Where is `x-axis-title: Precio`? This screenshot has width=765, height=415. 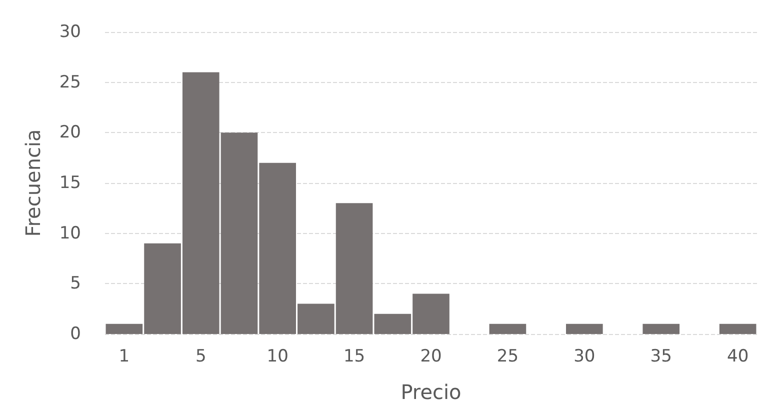 x-axis-title: Precio is located at coordinates (431, 392).